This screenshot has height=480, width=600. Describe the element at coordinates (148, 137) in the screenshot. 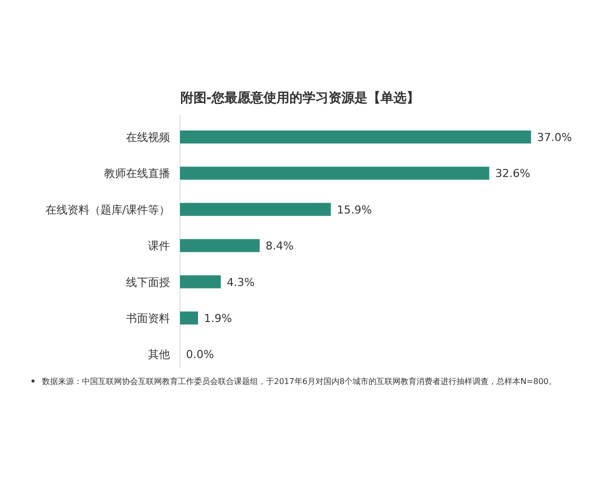

I see `y-tick-label: 在线视频` at that location.